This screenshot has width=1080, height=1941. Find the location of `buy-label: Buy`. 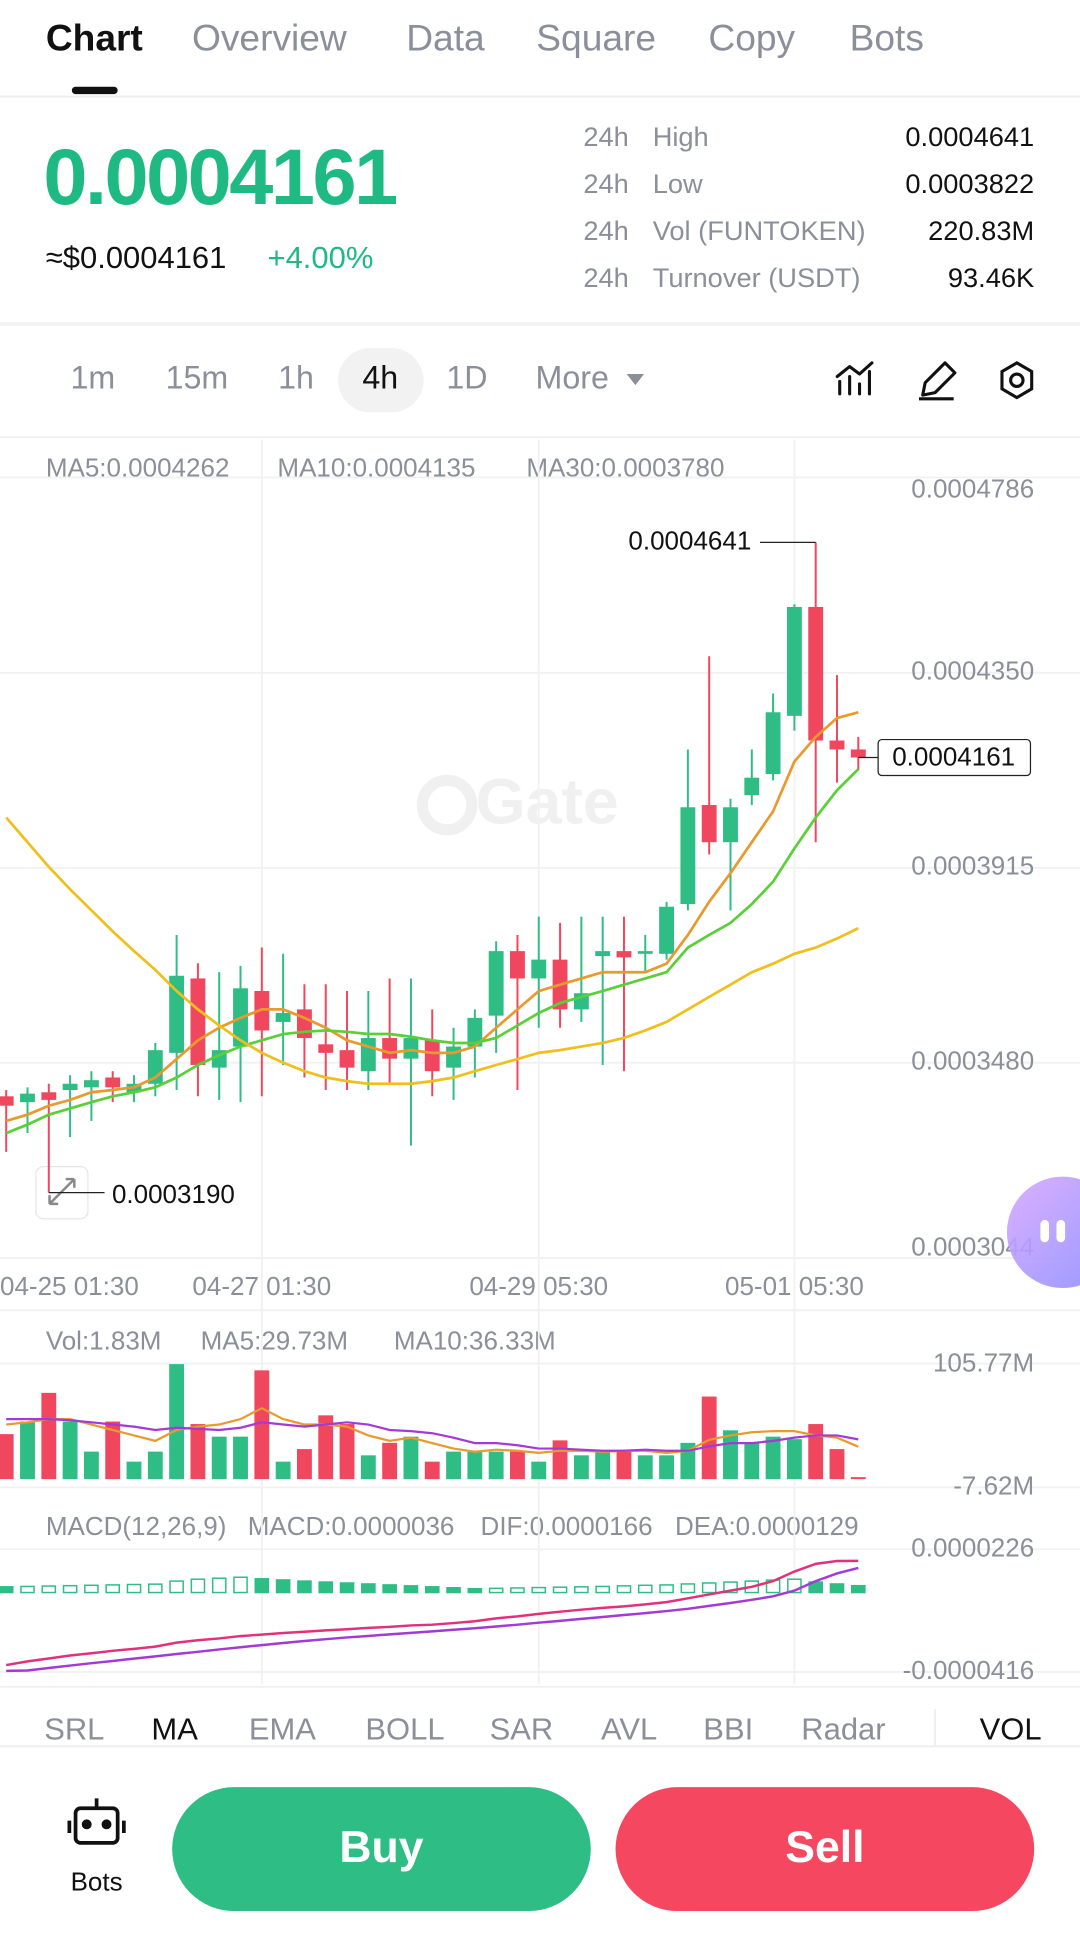

buy-label: Buy is located at coordinates (381, 1847).